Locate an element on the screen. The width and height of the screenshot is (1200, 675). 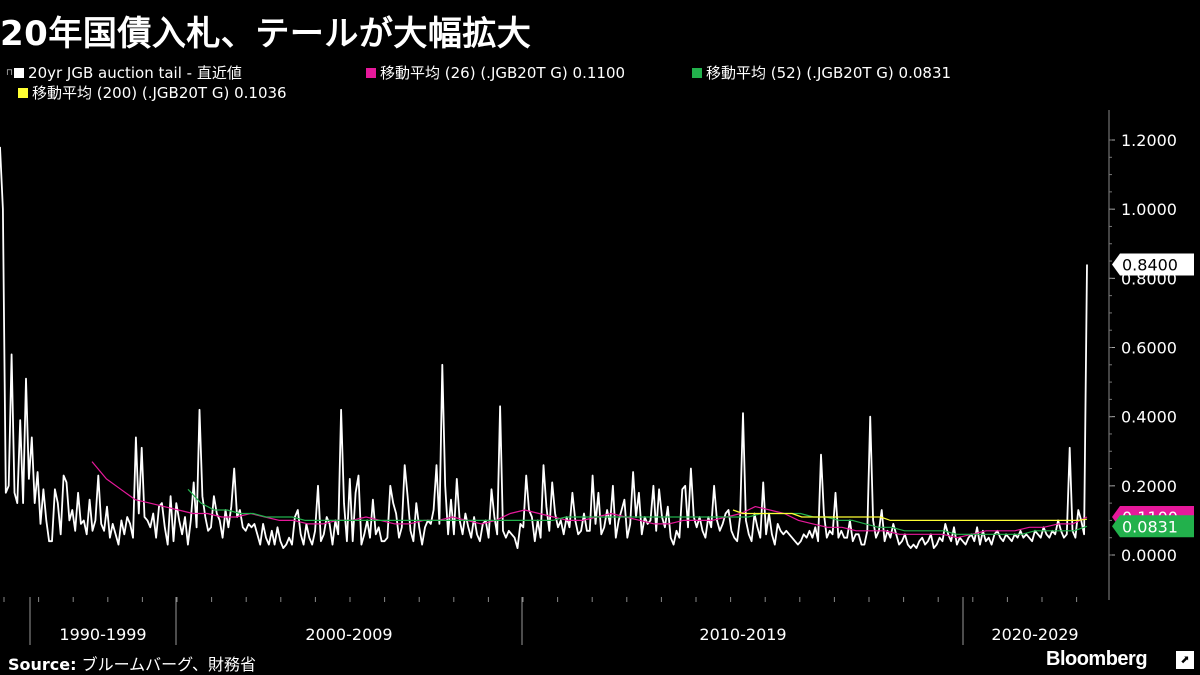
source-label: Source: is located at coordinates (42, 664).